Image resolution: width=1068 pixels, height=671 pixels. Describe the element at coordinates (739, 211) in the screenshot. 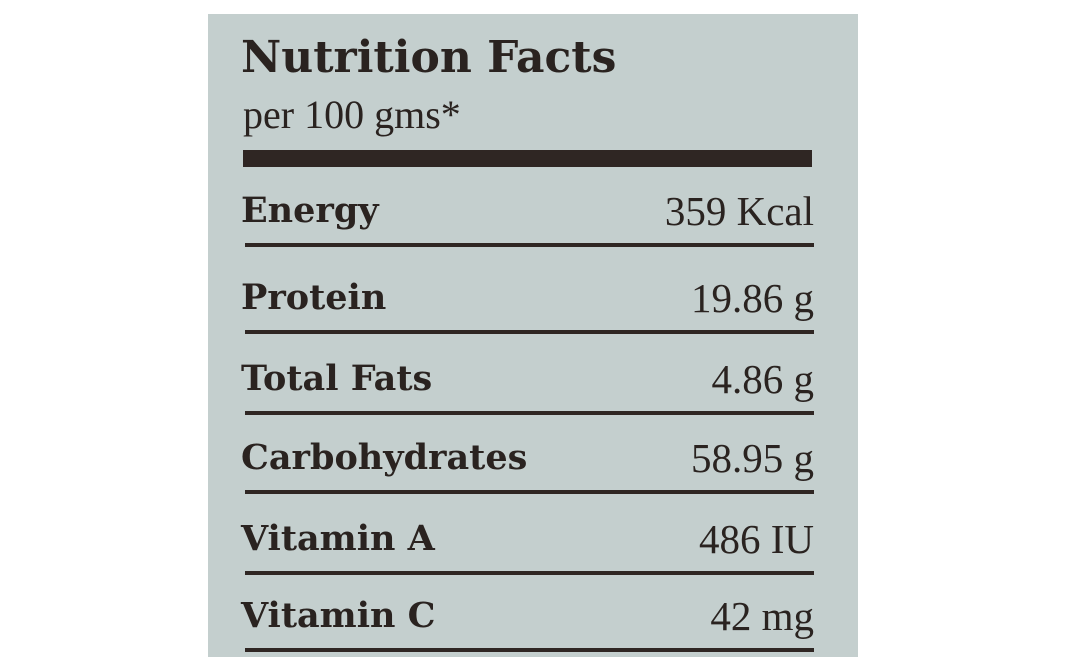

I see `nutrient-value: 359 Kcal` at that location.